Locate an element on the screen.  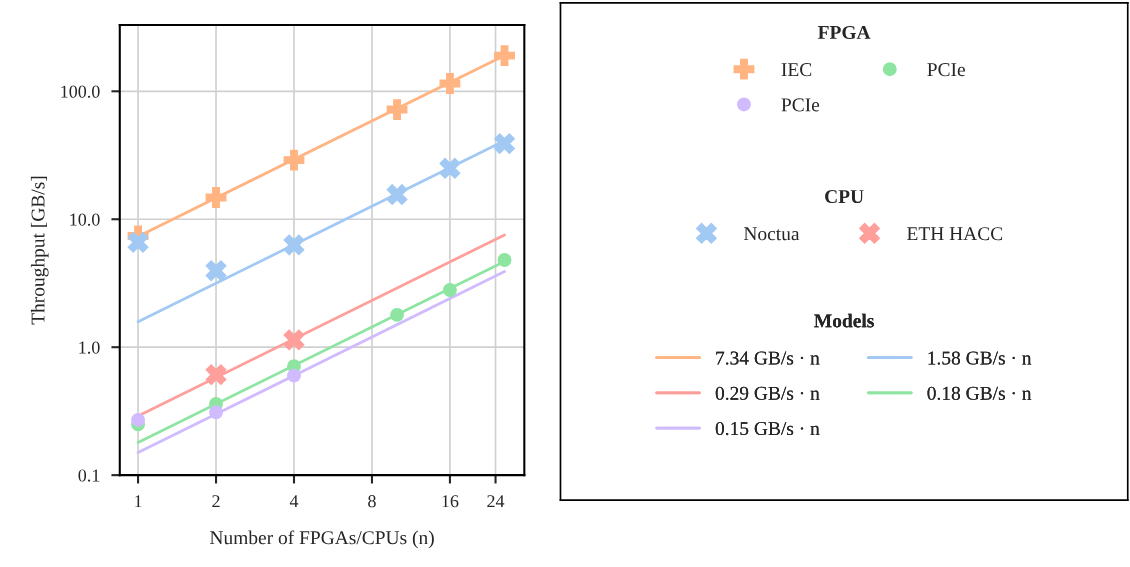
x-axis-title: Number of FPGAs/CPUs (n) is located at coordinates (321, 539).